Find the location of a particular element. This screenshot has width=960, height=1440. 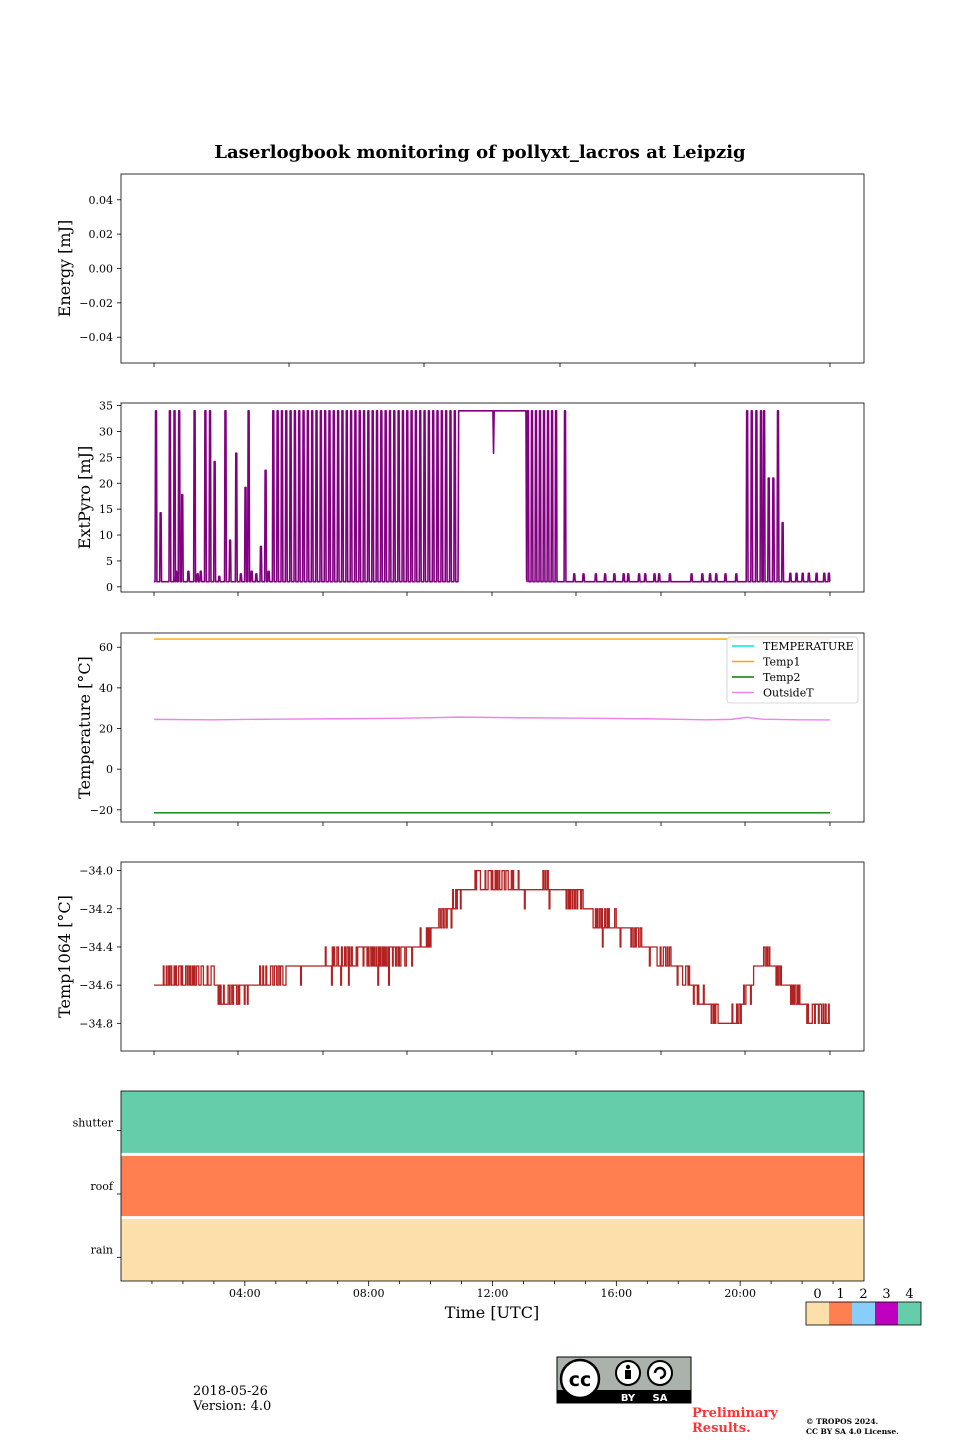

share-alike-icon is located at coordinates (660, 1373).